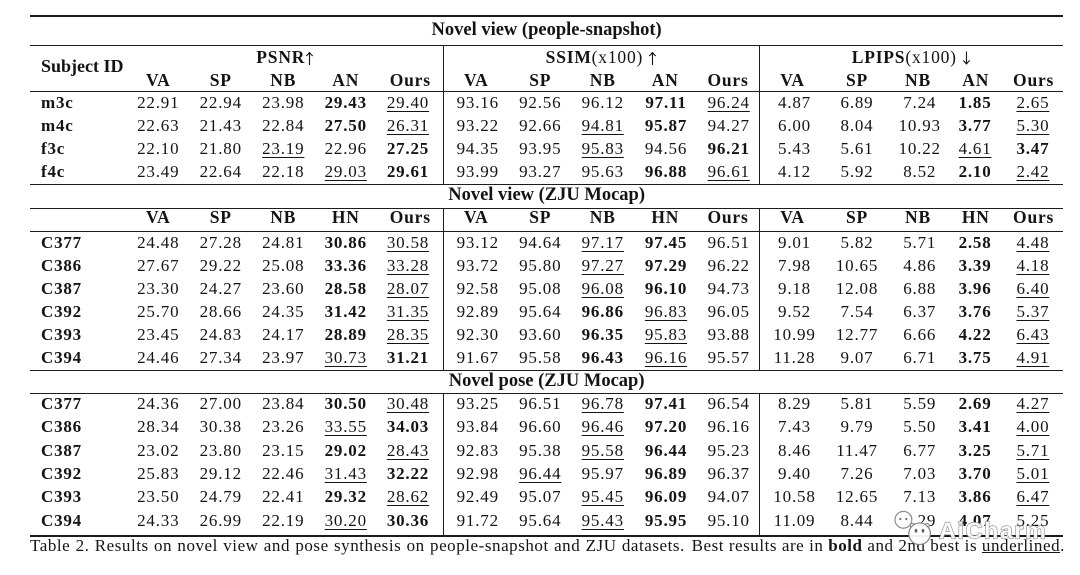 This screenshot has width=1080, height=575. I want to click on svg-text: AiCharm, so click(993, 531).